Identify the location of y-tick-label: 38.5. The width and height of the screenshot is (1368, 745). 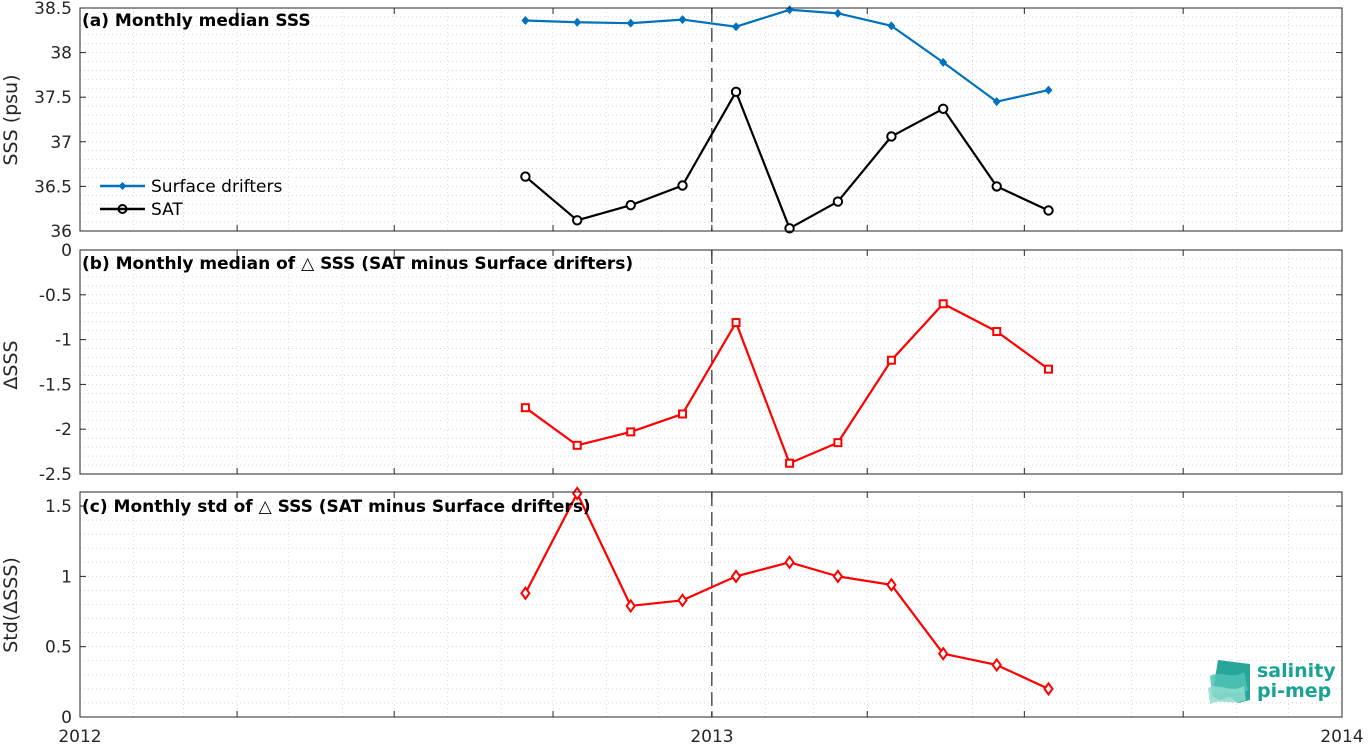
(53, 9).